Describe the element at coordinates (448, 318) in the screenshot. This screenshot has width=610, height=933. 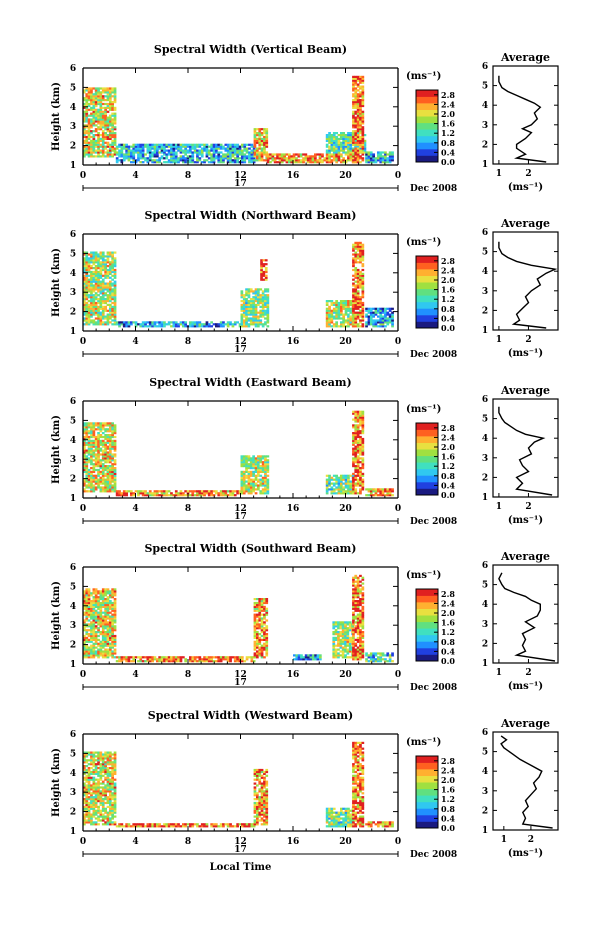
I see `colorbar-tick-label: 0.4` at that location.